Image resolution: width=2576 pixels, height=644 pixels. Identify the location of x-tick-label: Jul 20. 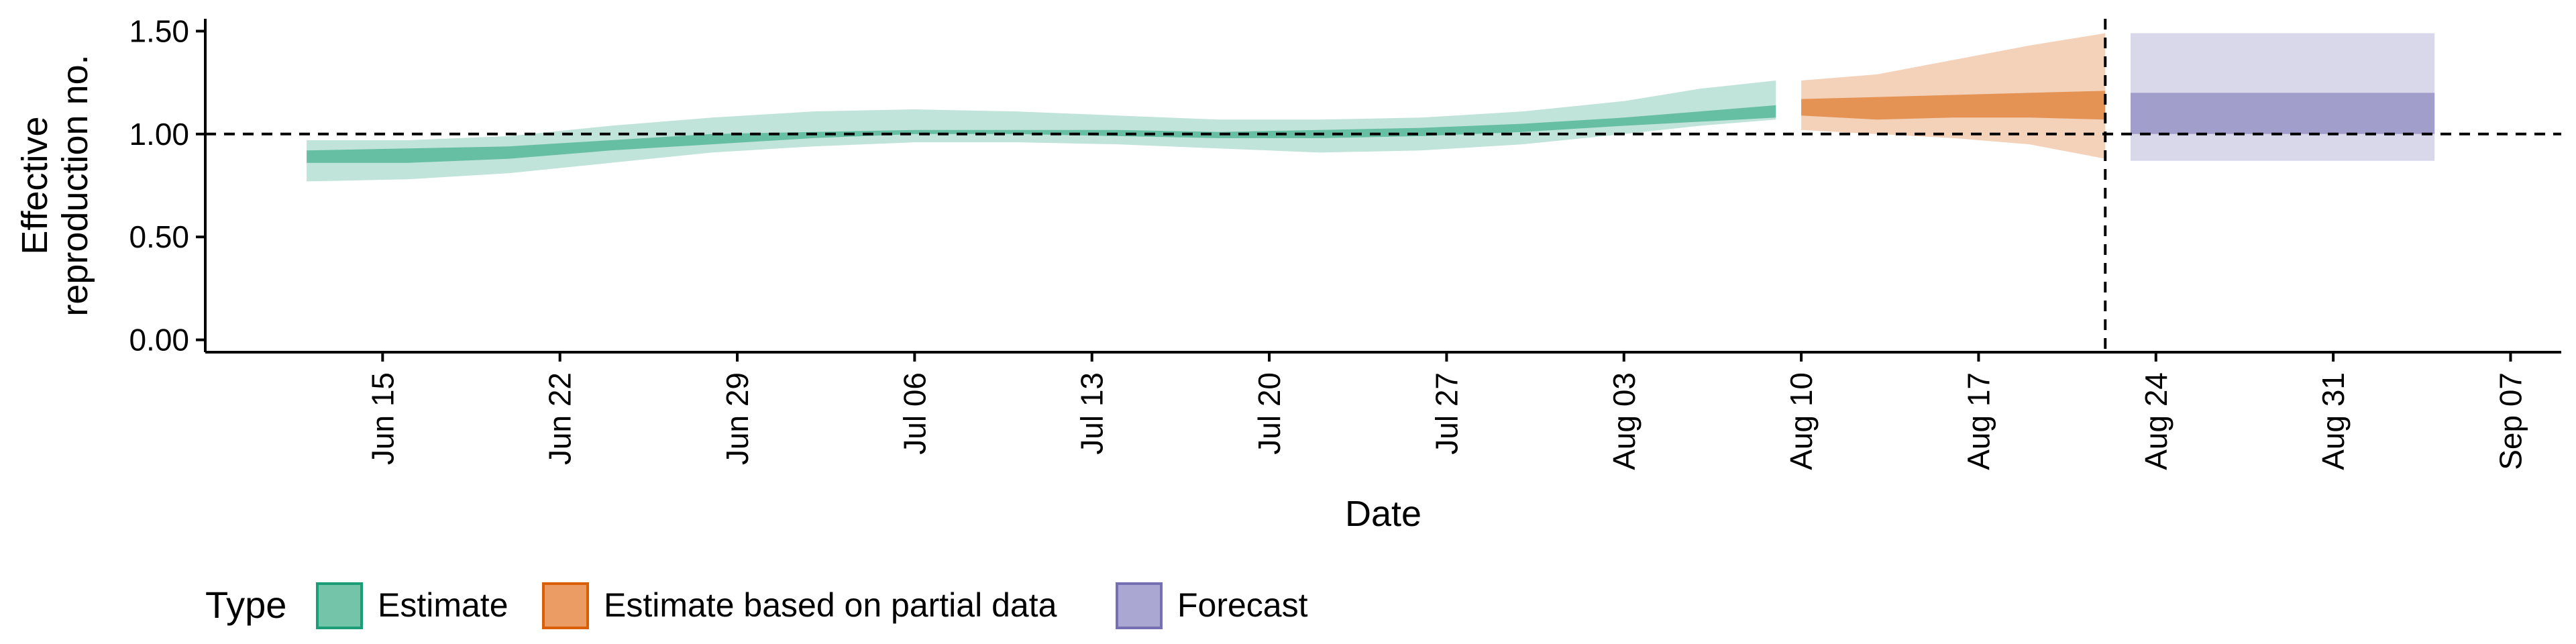
(1269, 413).